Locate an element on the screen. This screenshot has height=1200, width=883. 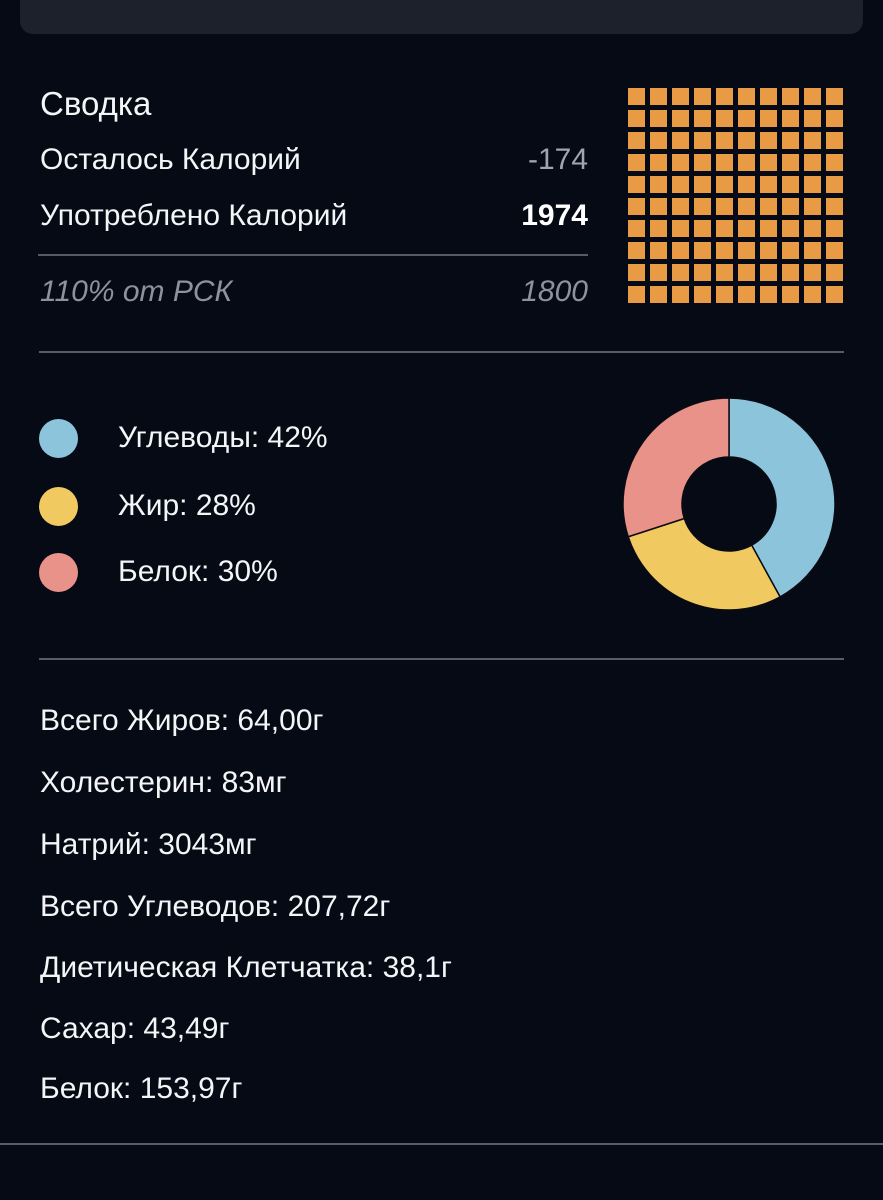
nutrient-total-carbs: Всего Углеводов: 207,72г is located at coordinates (215, 906).